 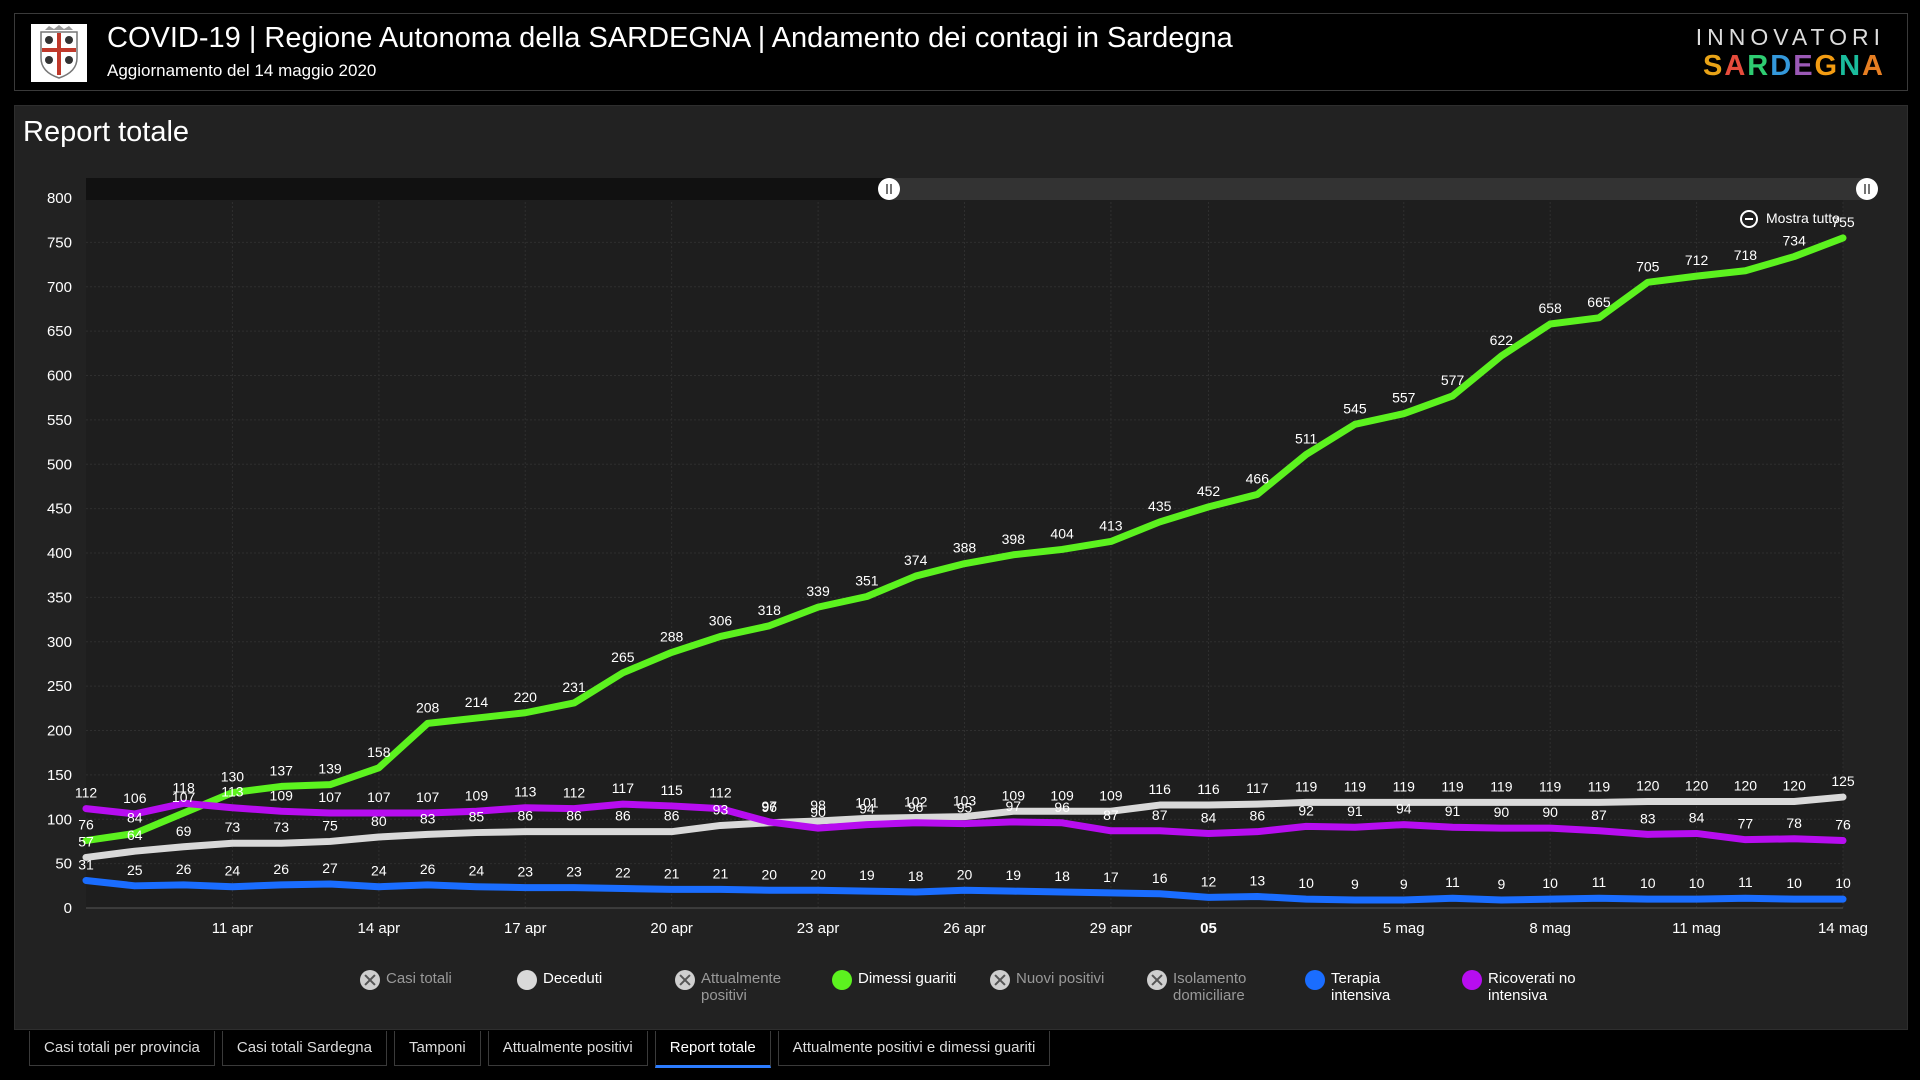 I want to click on range-scrollbar-handle, so click(x=1867, y=189).